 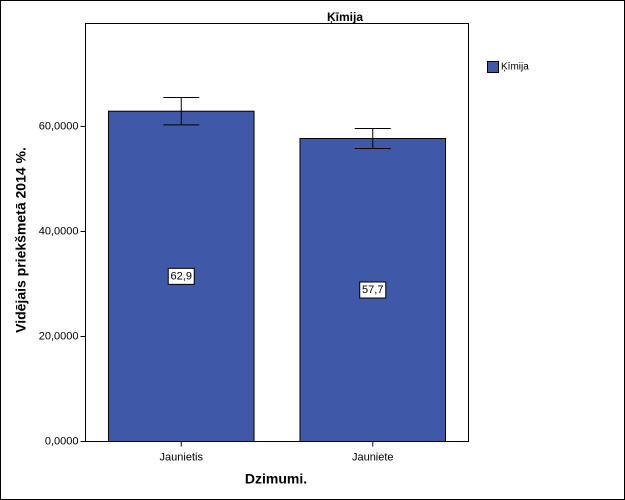 I want to click on x-axis-label: Dzimumi., so click(x=276, y=479).